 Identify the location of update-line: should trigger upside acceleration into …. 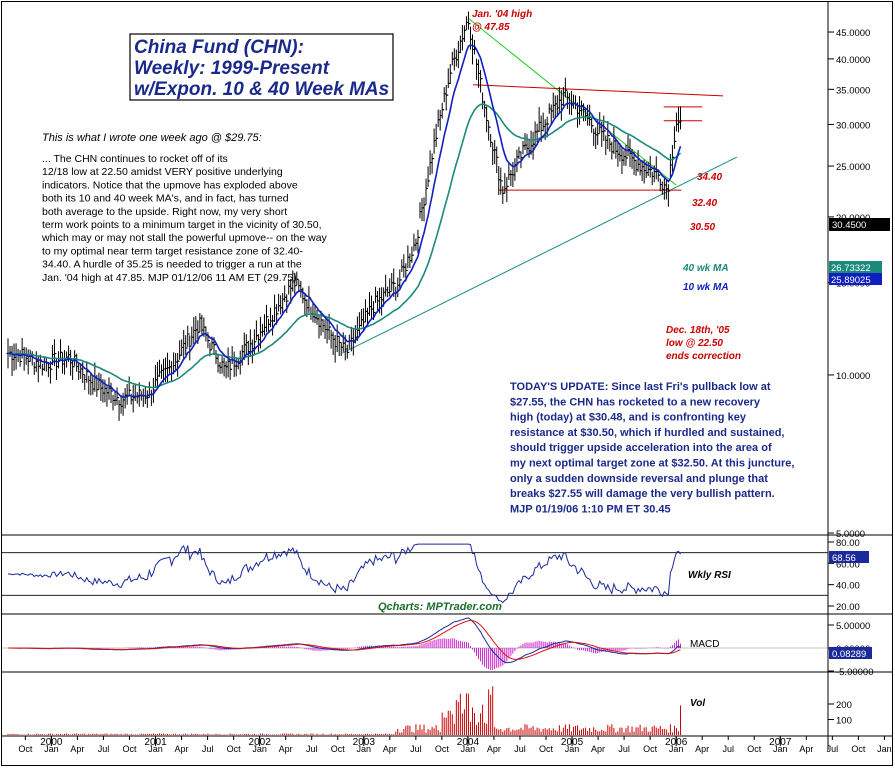
(641, 448).